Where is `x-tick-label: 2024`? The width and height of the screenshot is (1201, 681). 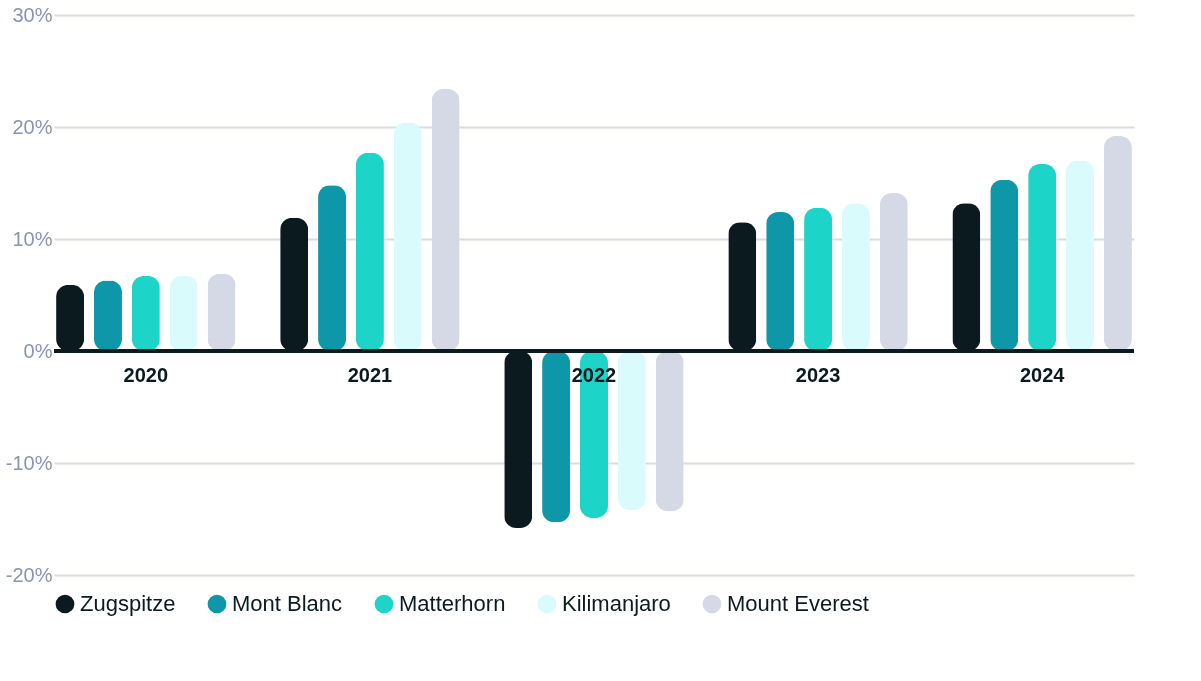
x-tick-label: 2024 is located at coordinates (1042, 374).